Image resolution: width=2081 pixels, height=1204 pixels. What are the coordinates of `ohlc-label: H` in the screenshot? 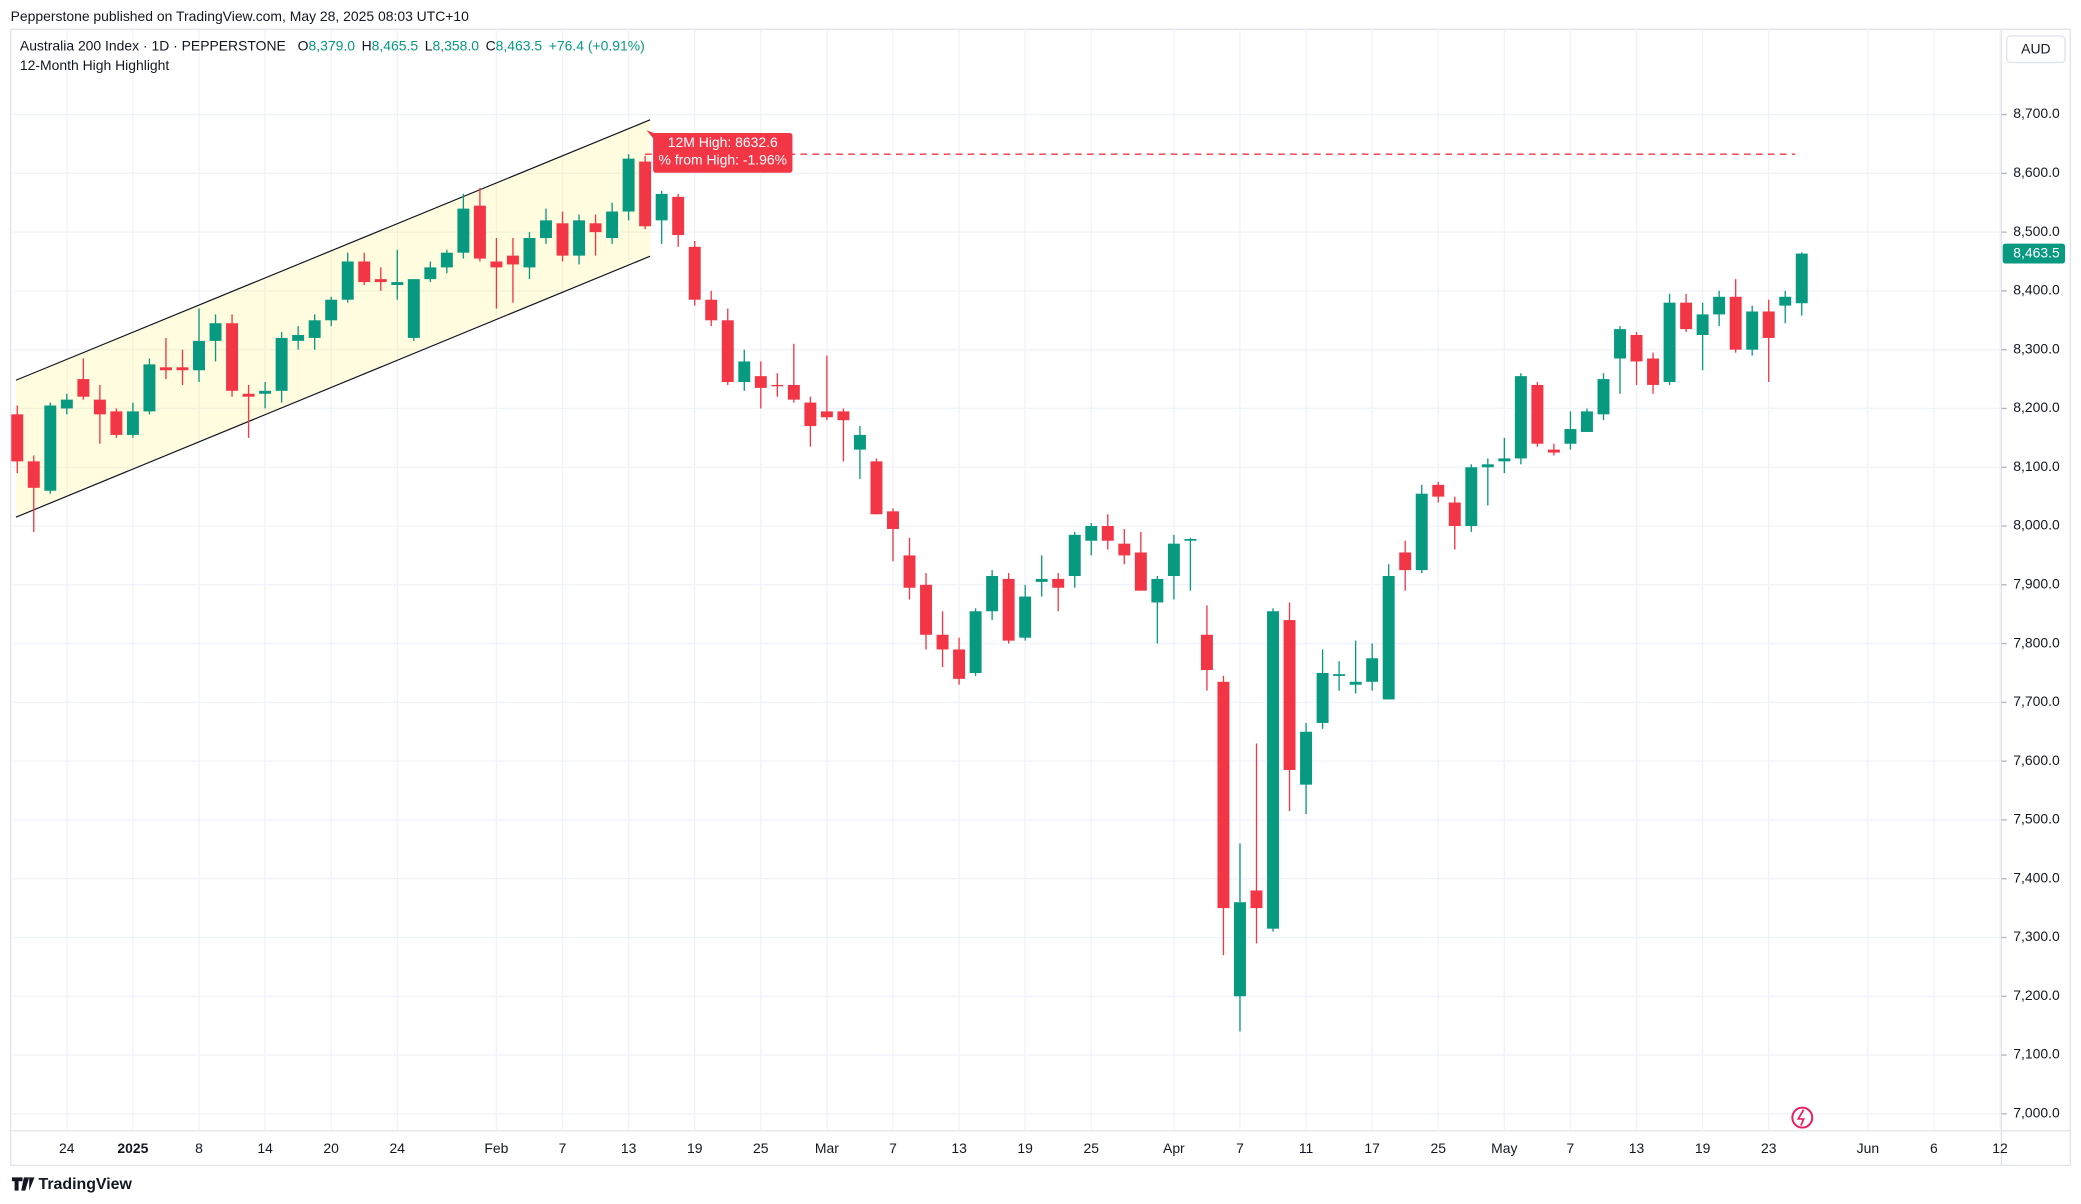 It's located at (367, 45).